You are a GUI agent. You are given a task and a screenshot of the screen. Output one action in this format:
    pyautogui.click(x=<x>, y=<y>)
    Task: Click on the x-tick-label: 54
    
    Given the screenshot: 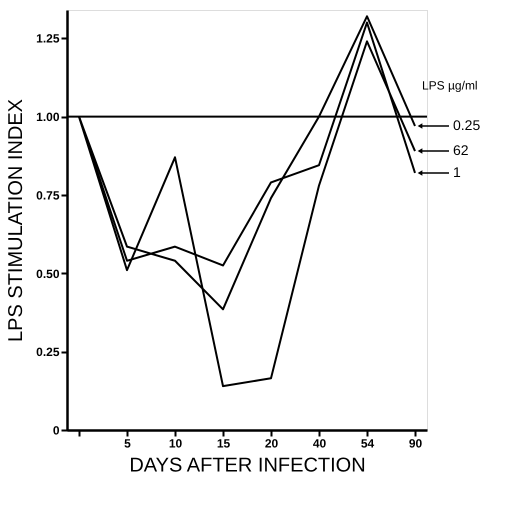 What is the action you would take?
    pyautogui.click(x=367, y=443)
    